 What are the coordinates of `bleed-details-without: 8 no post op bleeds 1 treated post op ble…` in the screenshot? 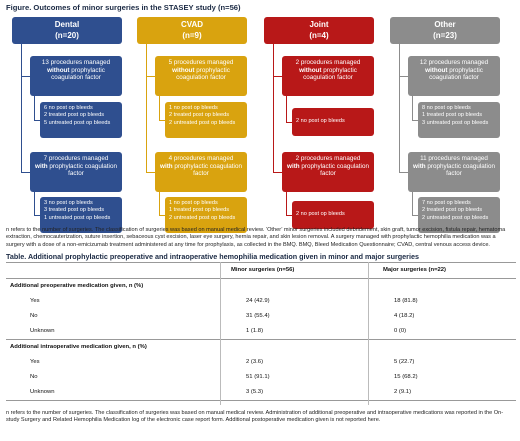 It's located at (459, 120).